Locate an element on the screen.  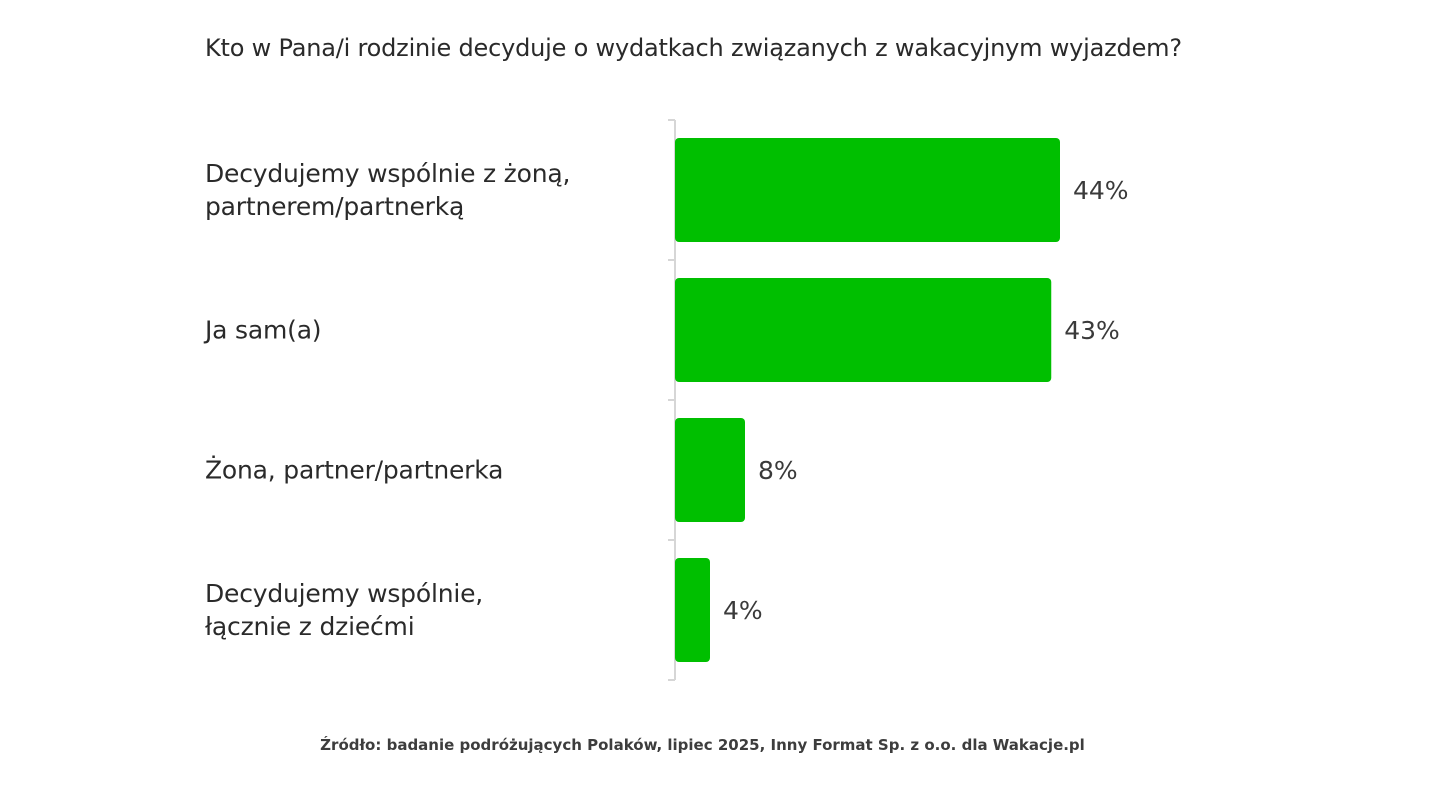
category-label-line: partnerem/partnerką is located at coordinates (335, 206).